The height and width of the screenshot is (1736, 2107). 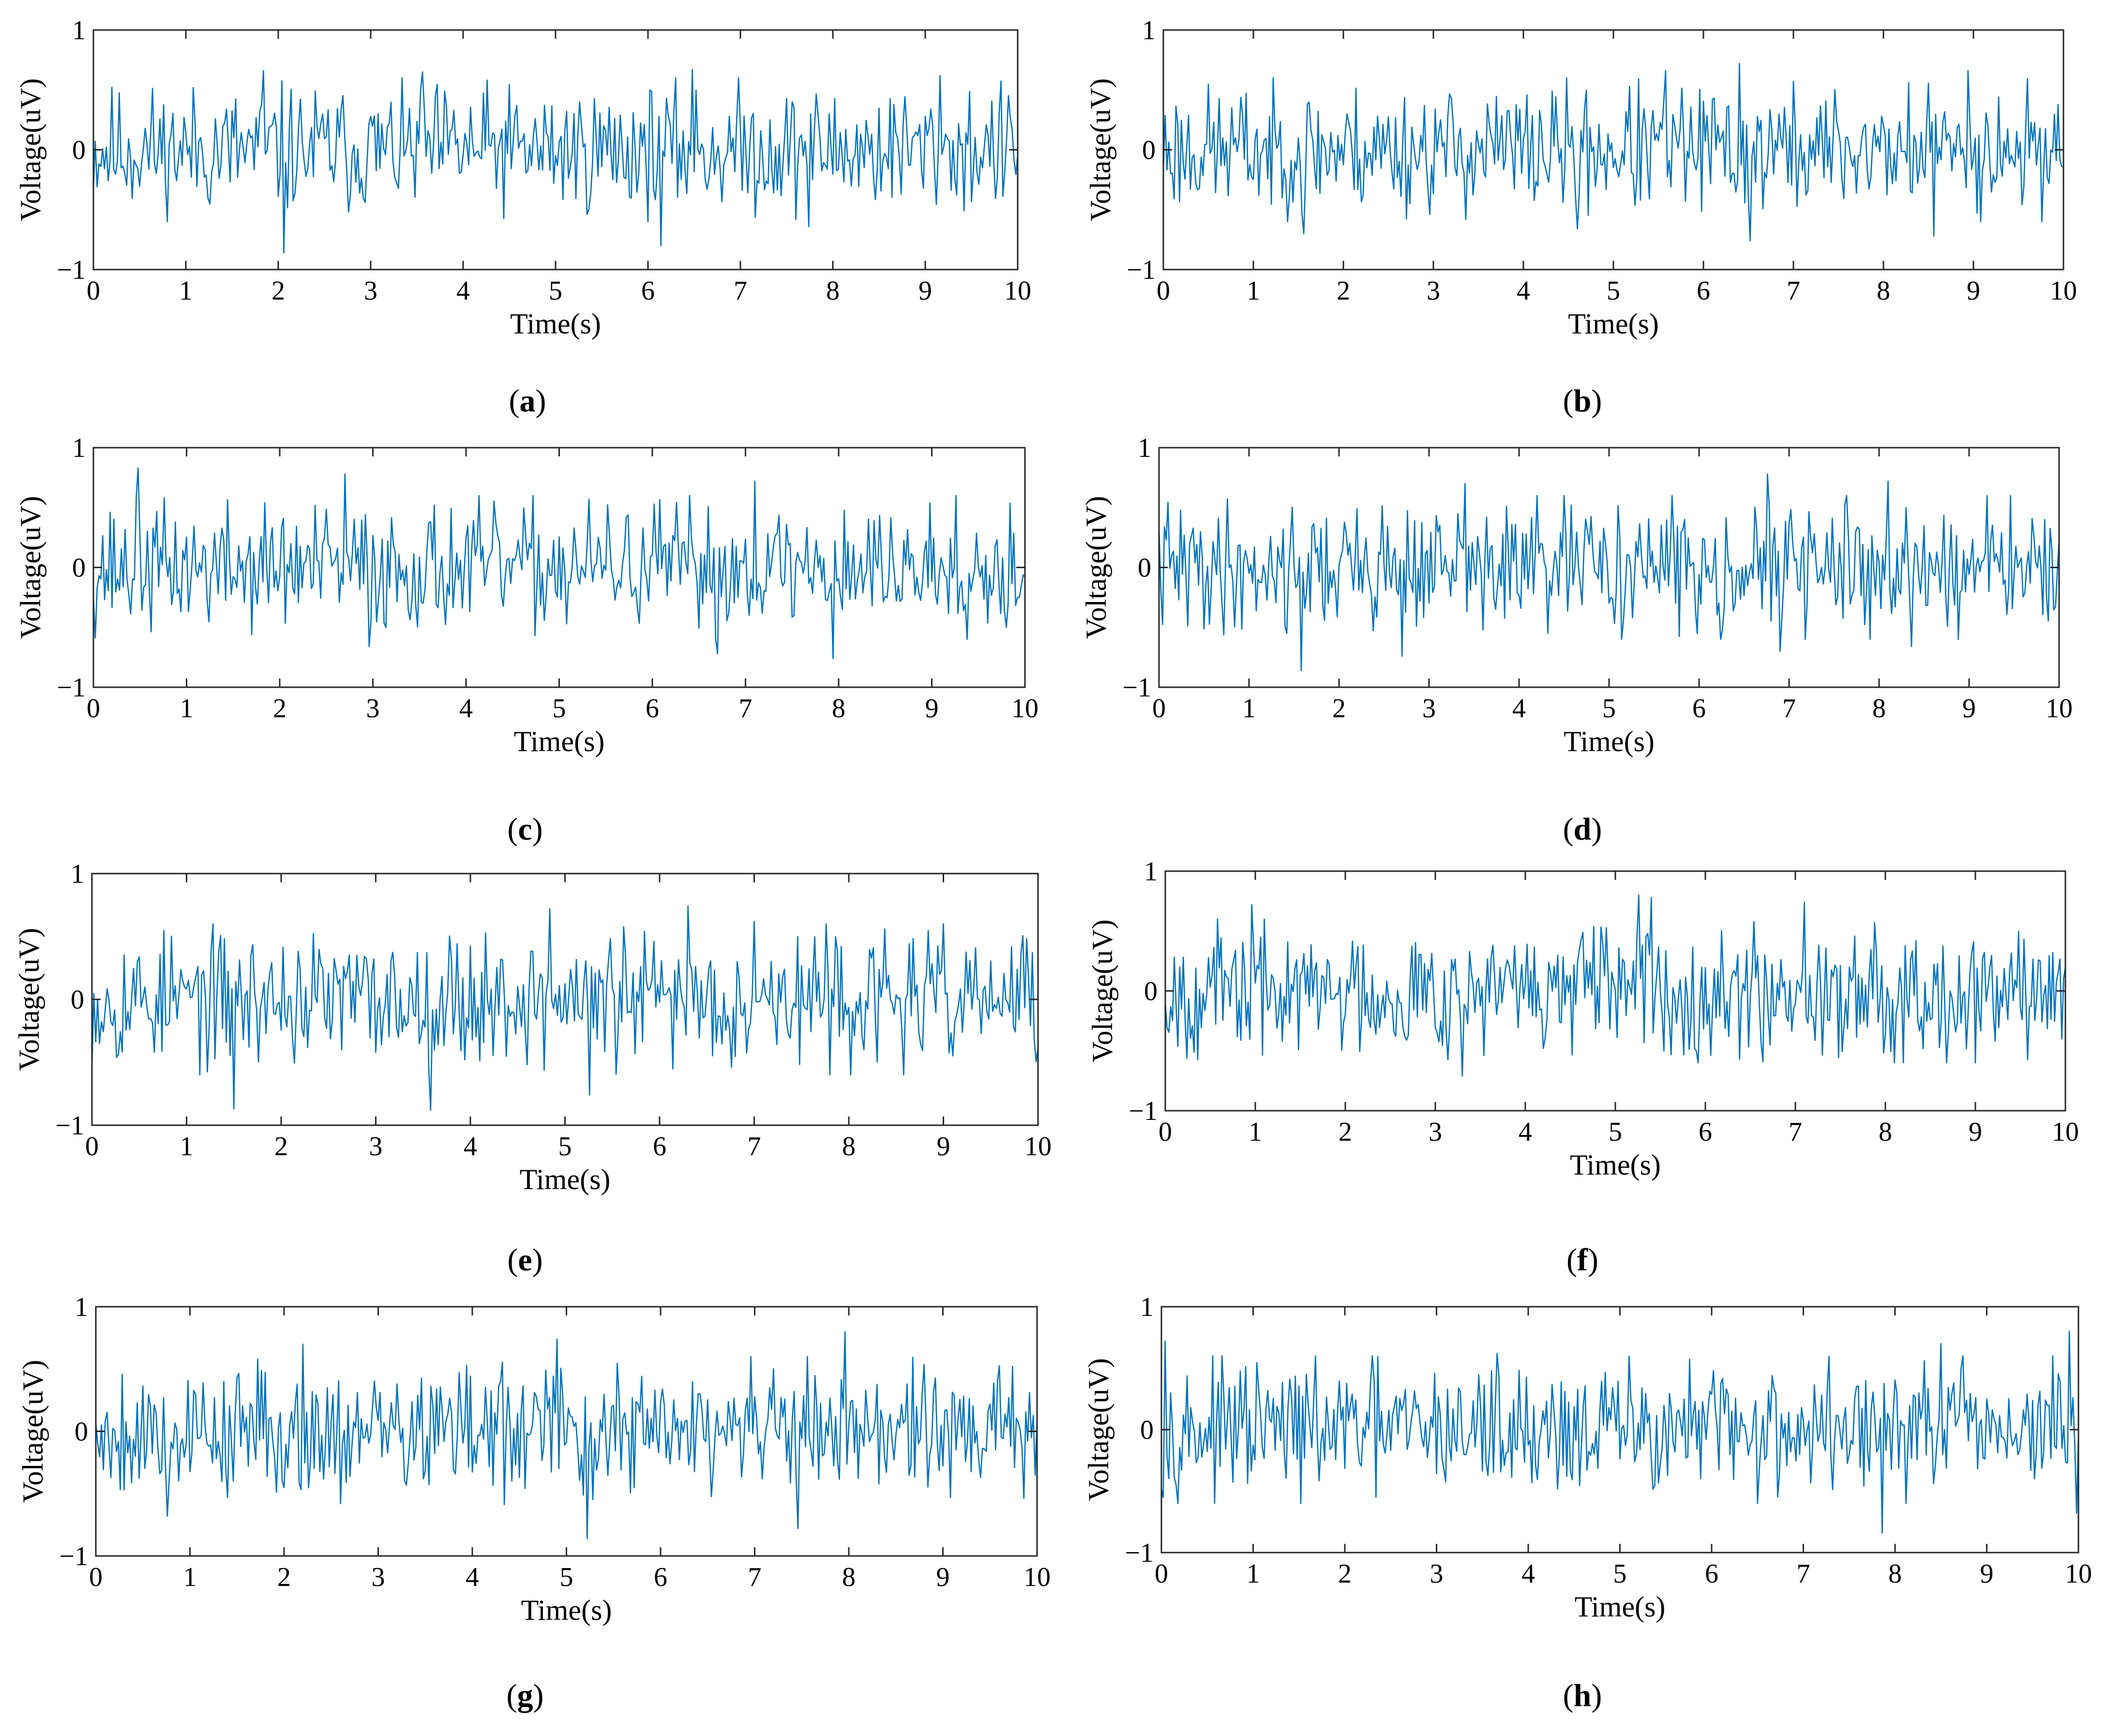 I want to click on panel-caption: (f), so click(x=1582, y=1260).